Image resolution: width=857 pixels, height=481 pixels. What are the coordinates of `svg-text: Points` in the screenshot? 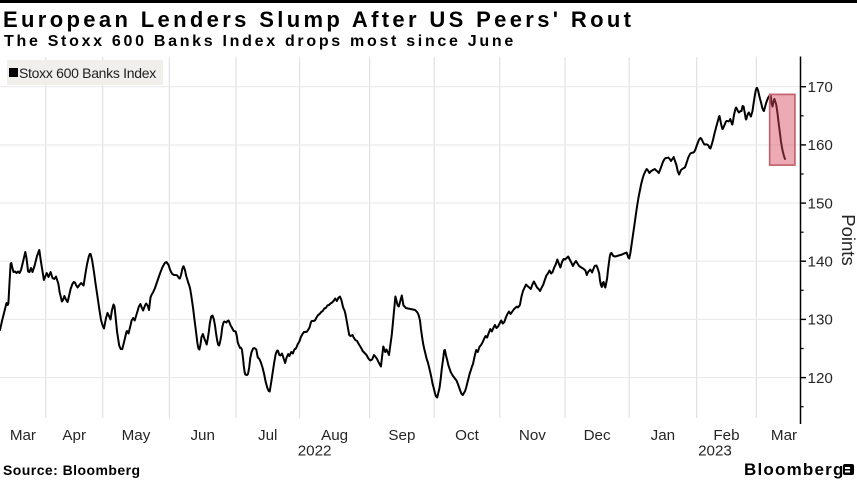 It's located at (847, 239).